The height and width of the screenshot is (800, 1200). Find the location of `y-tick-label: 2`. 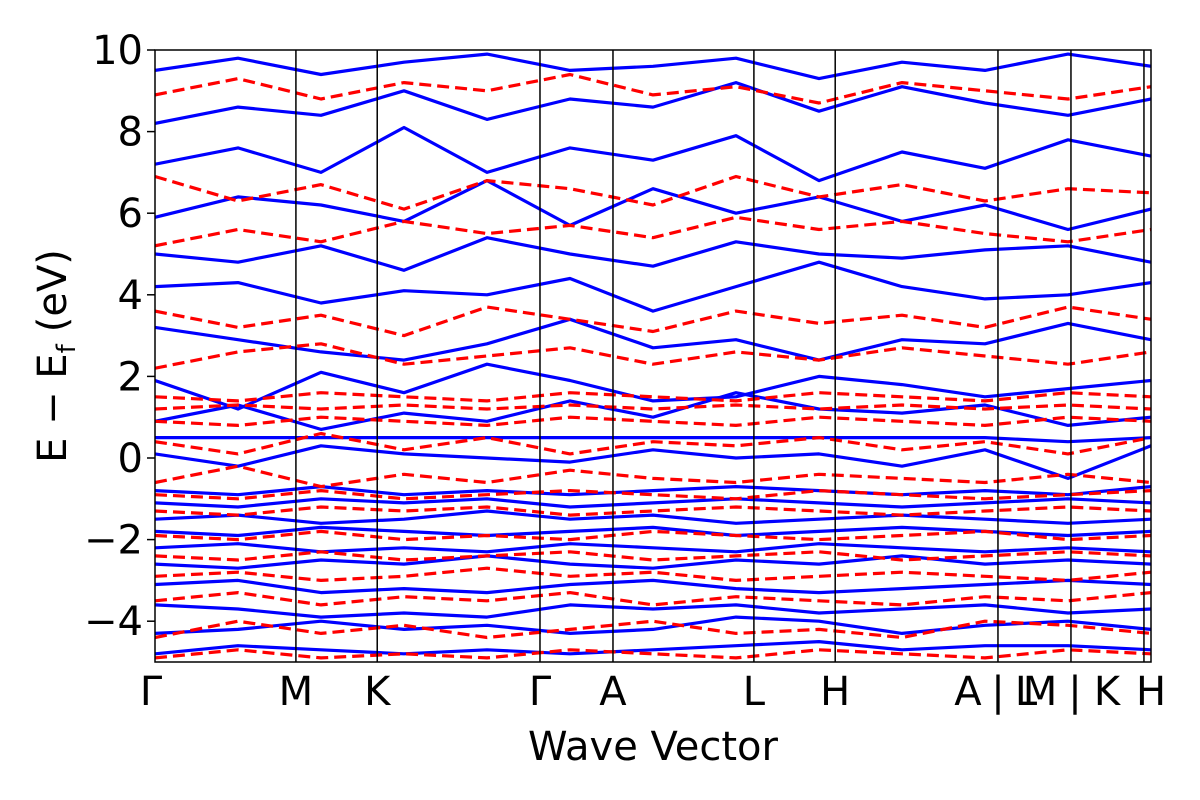

y-tick-label: 2 is located at coordinates (130, 377).